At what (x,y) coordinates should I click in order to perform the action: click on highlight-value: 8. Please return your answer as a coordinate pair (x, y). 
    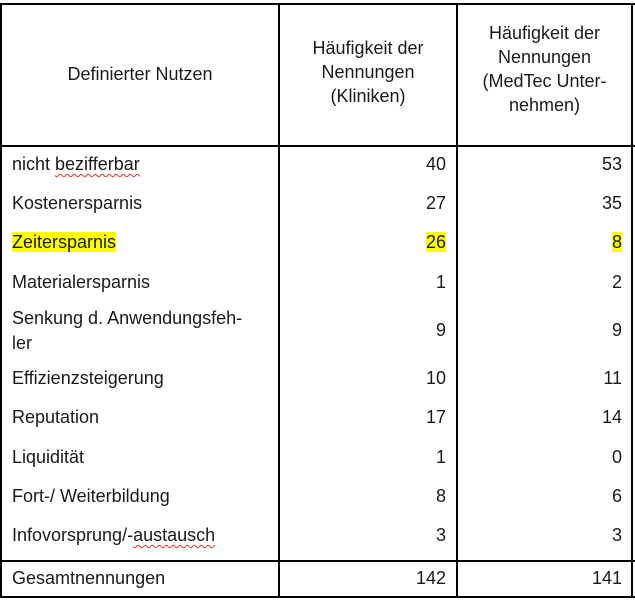
    Looking at the image, I should click on (616, 242).